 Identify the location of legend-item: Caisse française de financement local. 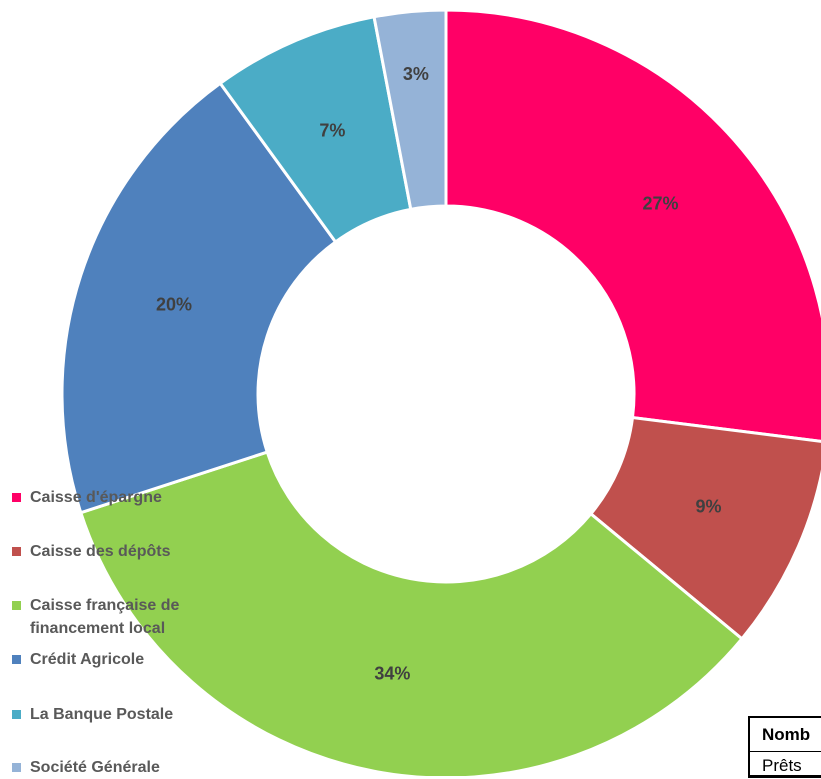
(112, 617).